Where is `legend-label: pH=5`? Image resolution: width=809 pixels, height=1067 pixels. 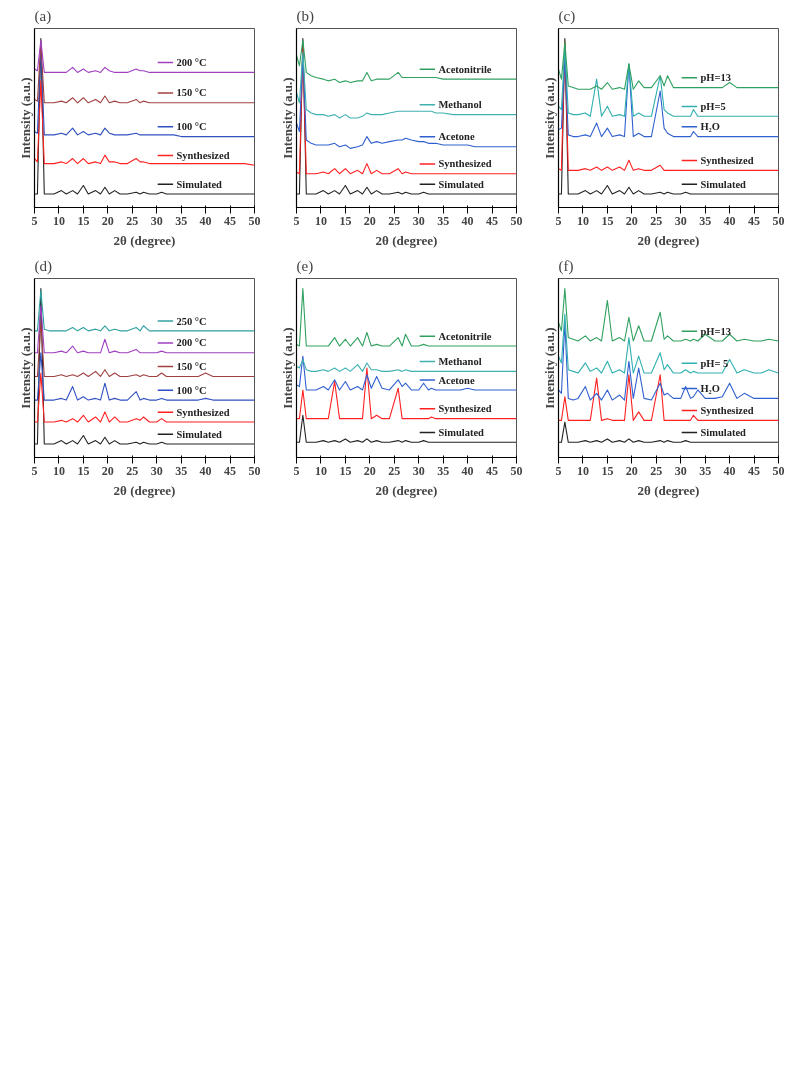
legend-label: pH=5 is located at coordinates (713, 106).